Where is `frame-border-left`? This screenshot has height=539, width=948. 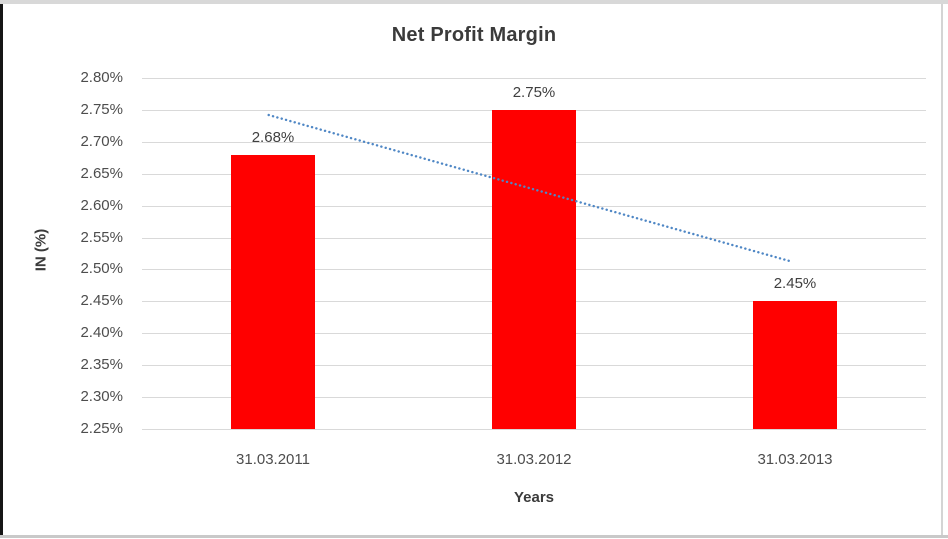
frame-border-left is located at coordinates (1, 270).